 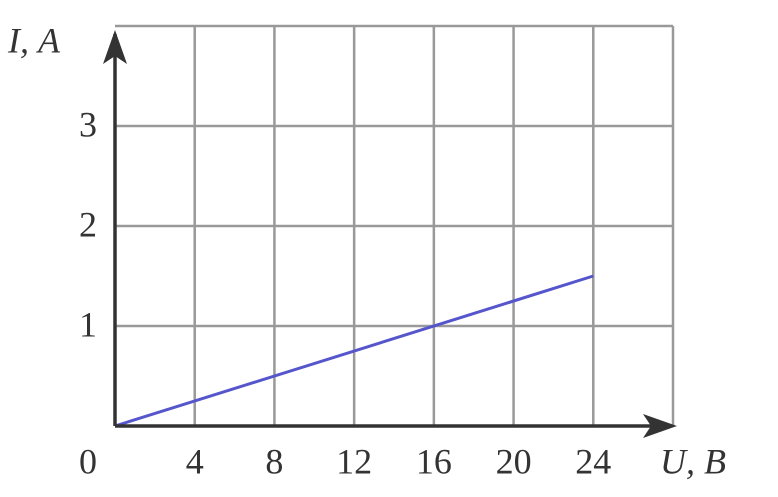 I want to click on x-tick-label: 12, so click(x=354, y=461).